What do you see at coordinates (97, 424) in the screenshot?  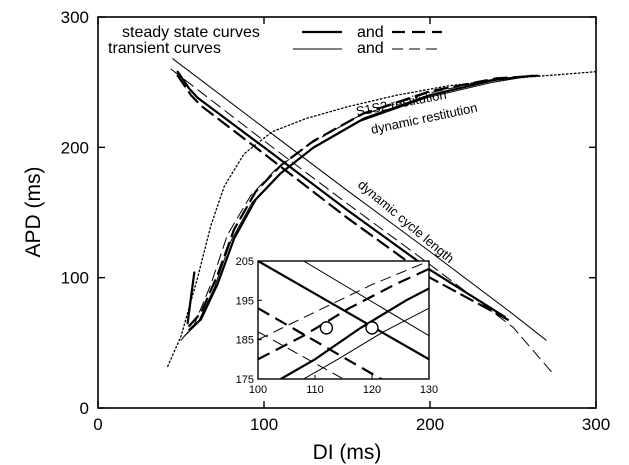 I see `x-tick-label: 0` at bounding box center [97, 424].